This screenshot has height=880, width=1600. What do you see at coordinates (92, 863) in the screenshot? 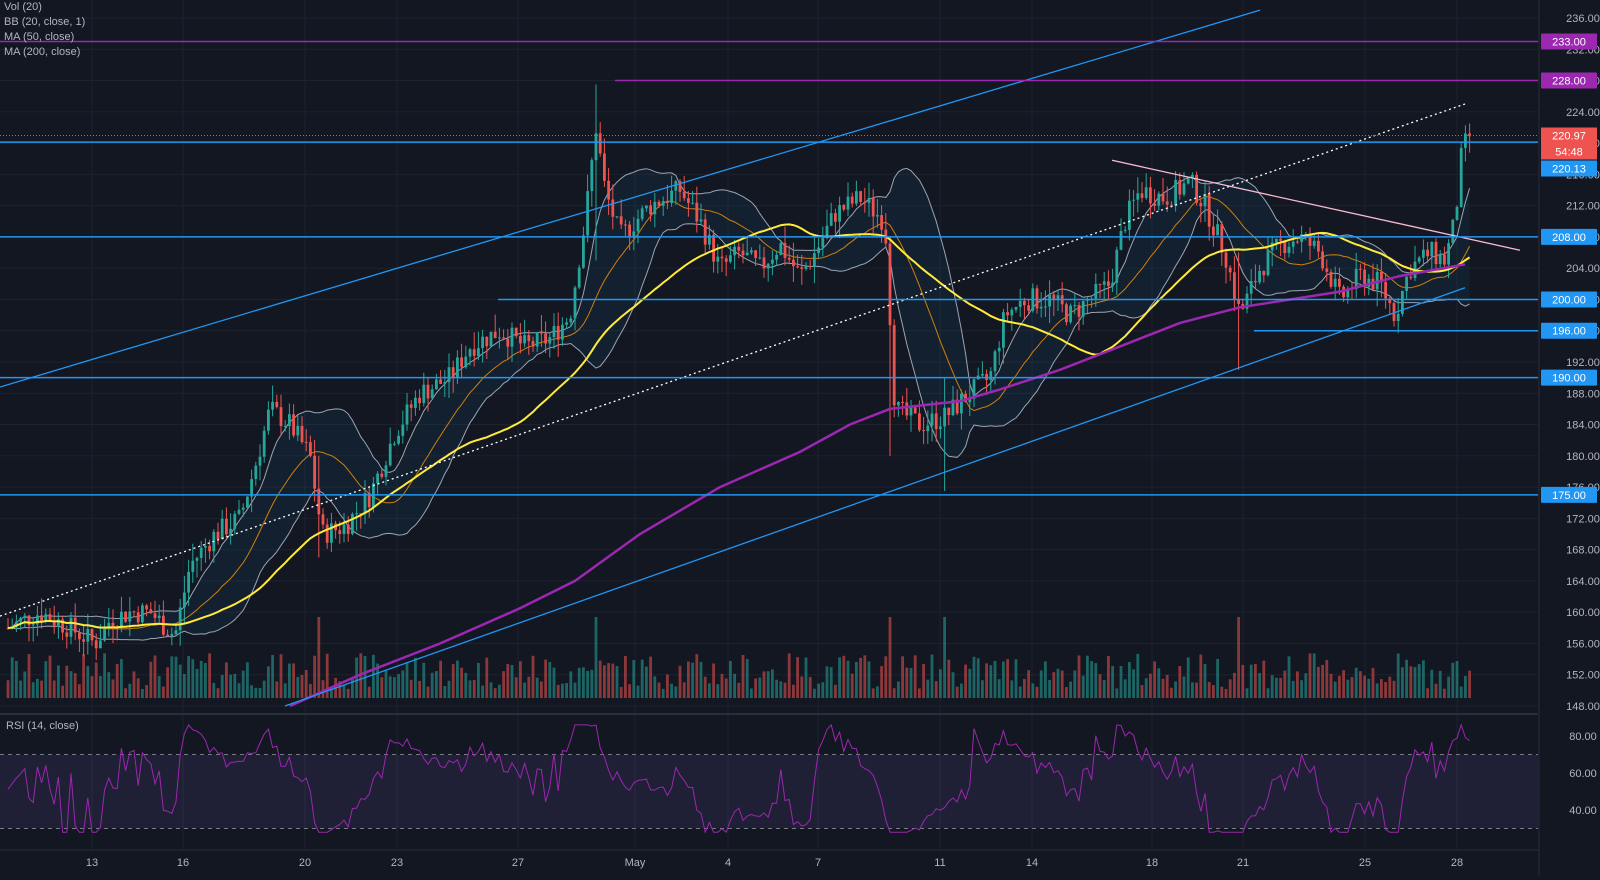
I see `time-tick-label: 13` at bounding box center [92, 863].